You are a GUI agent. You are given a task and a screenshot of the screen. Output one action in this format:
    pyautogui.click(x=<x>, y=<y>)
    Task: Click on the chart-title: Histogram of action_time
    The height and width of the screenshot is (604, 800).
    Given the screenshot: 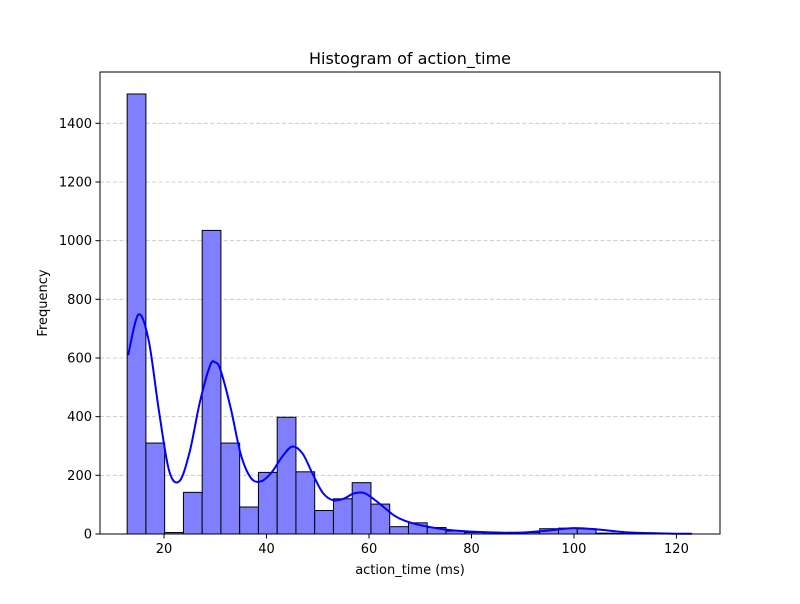 What is the action you would take?
    pyautogui.click(x=410, y=59)
    